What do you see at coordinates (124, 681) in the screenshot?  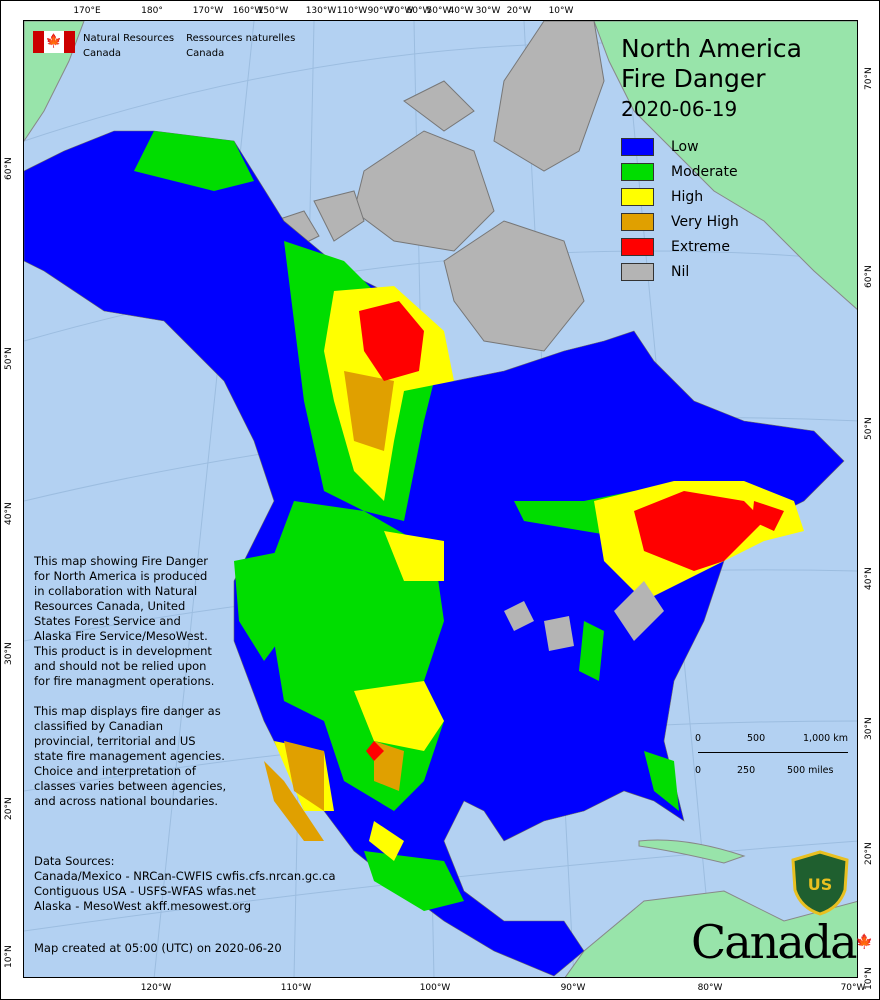 I see `about-line: for fire managment operations.` at bounding box center [124, 681].